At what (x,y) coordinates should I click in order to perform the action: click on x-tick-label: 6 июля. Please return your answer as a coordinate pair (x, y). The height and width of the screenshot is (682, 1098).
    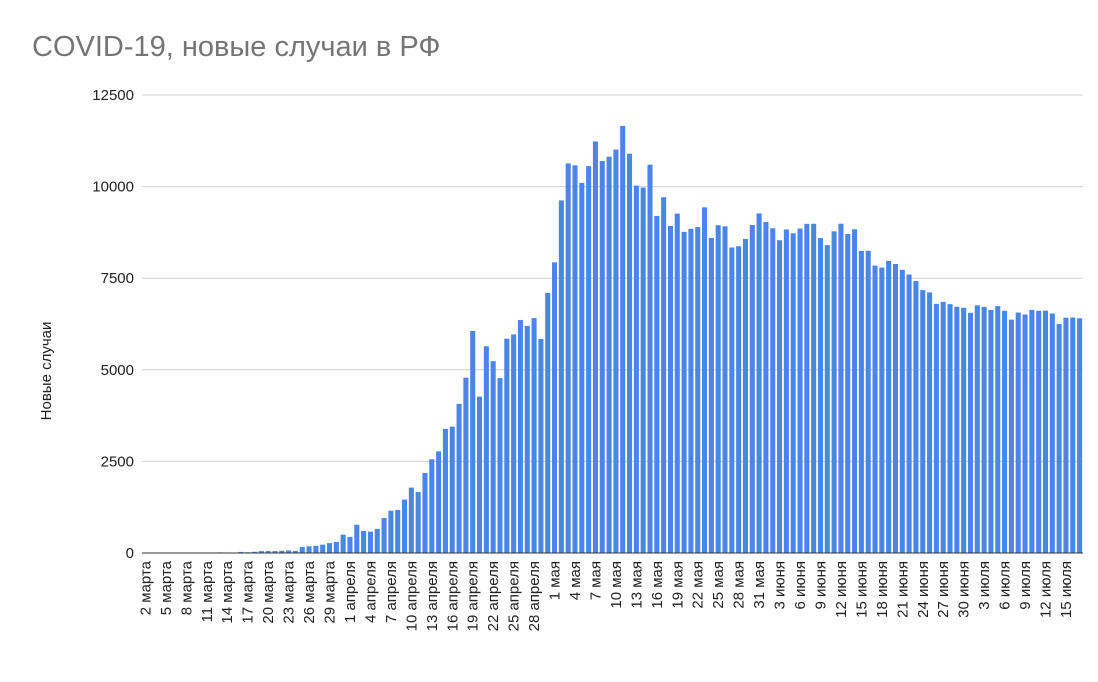
    Looking at the image, I should click on (1005, 585).